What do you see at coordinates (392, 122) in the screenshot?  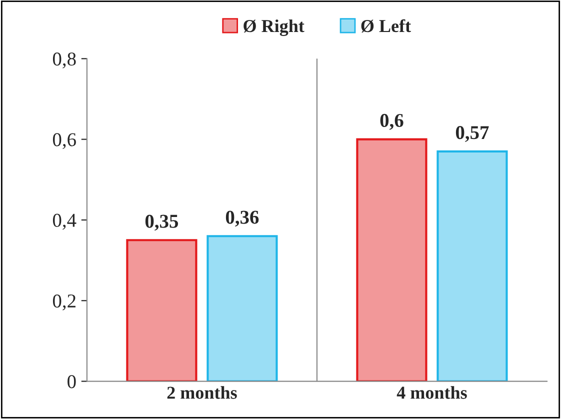 I see `data-label: 0,6` at bounding box center [392, 122].